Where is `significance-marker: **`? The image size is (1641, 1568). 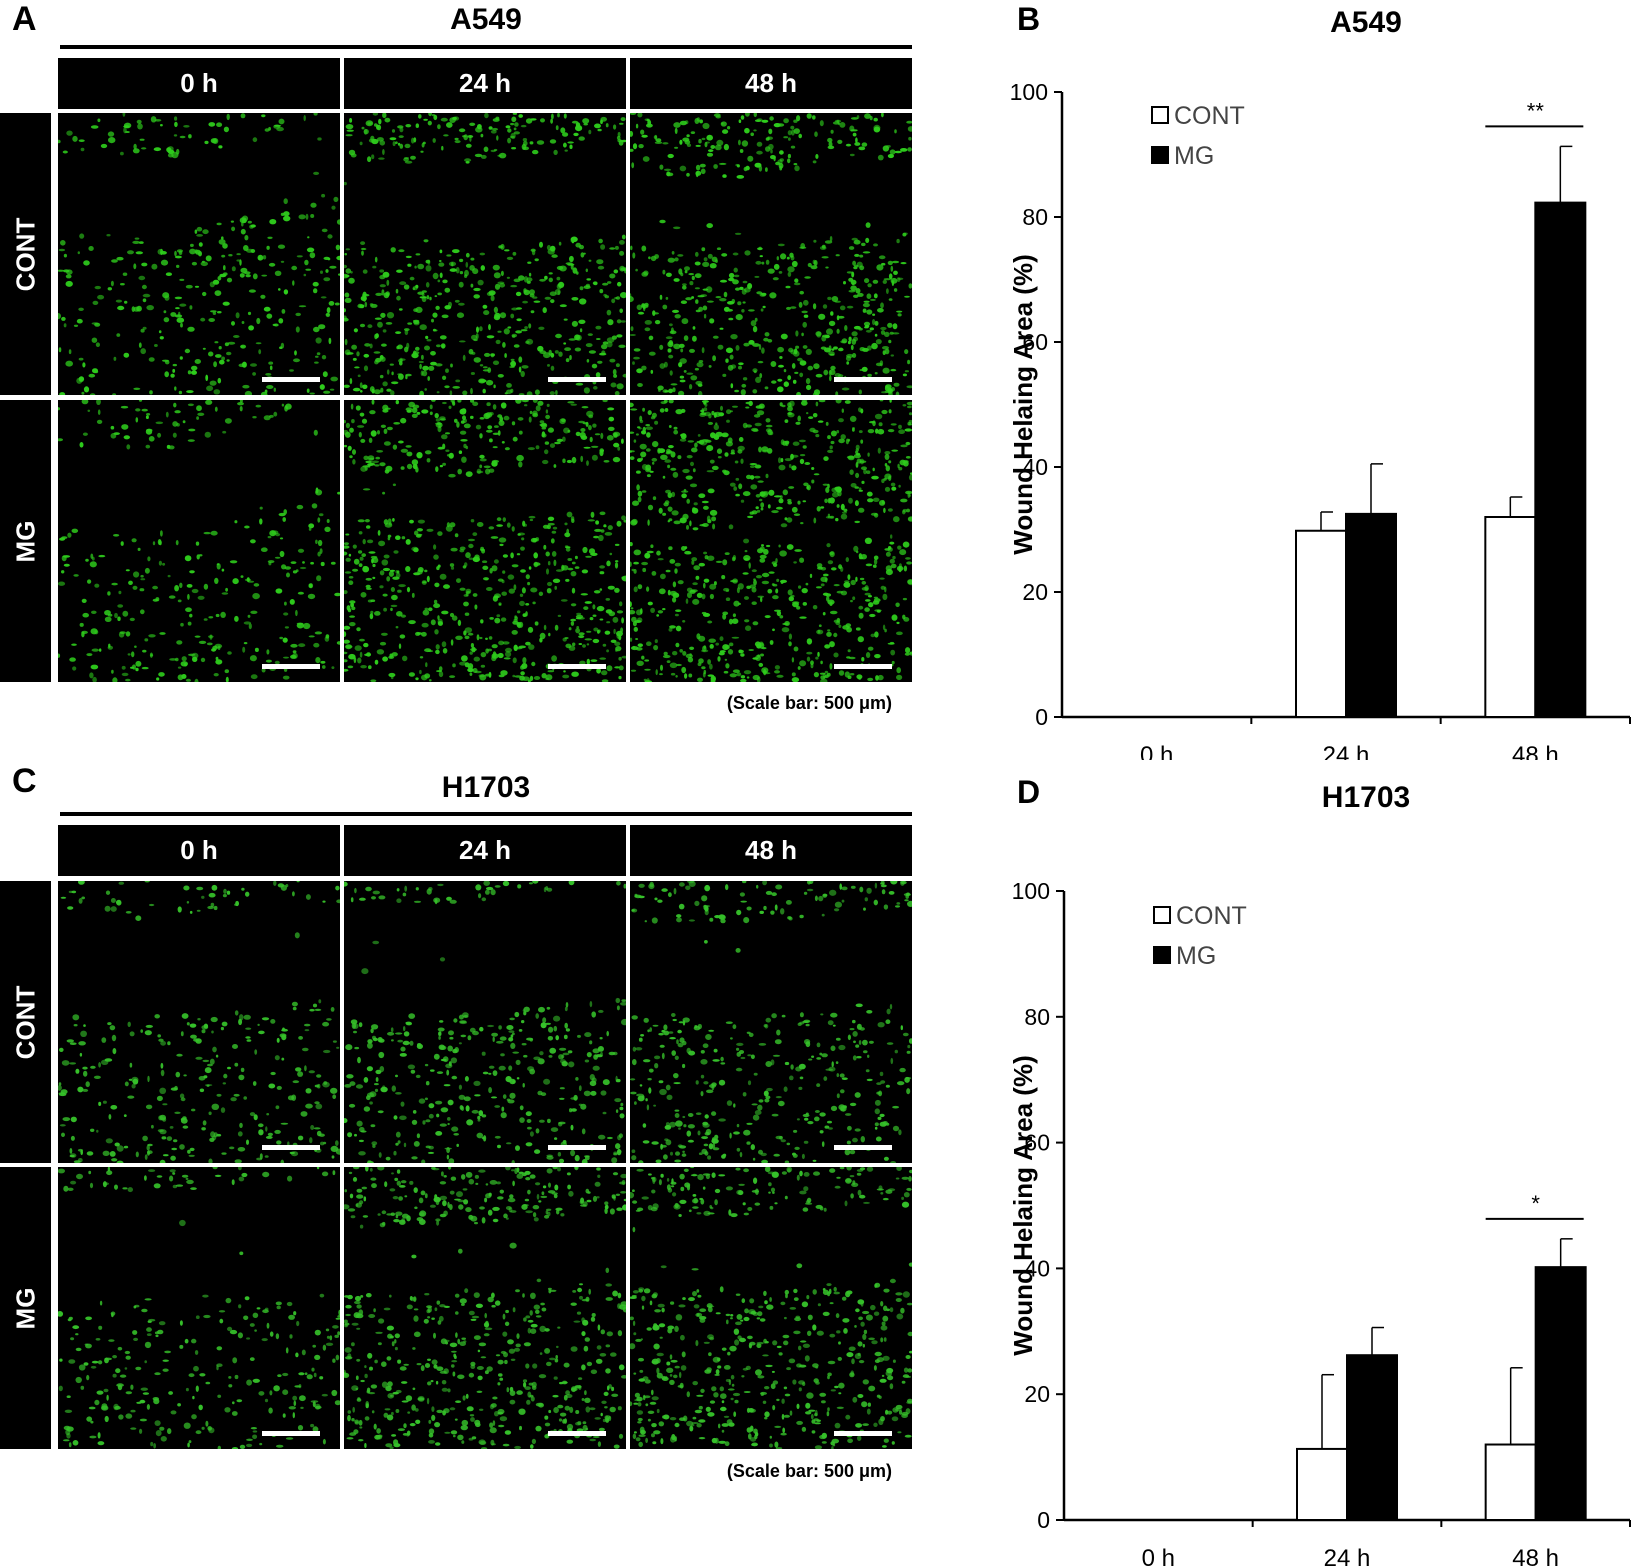
significance-marker: ** is located at coordinates (1536, 110).